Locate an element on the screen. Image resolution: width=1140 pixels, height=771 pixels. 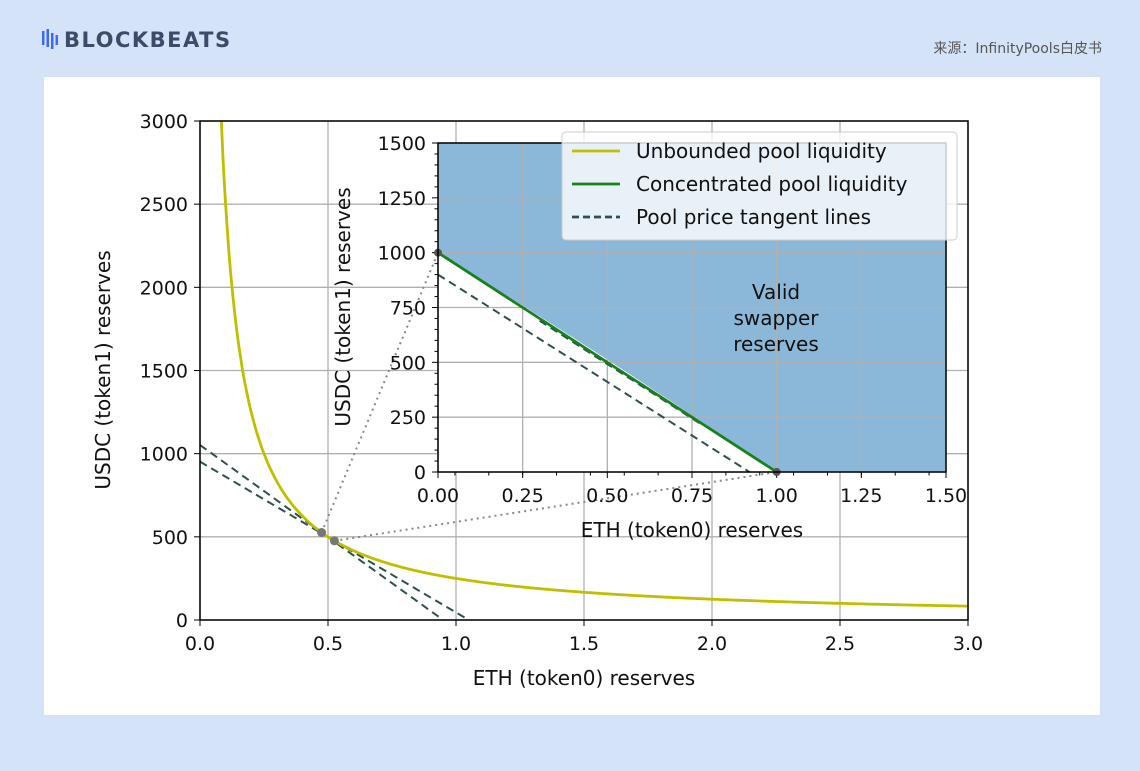
x-tick-label: 0.5 is located at coordinates (328, 644).